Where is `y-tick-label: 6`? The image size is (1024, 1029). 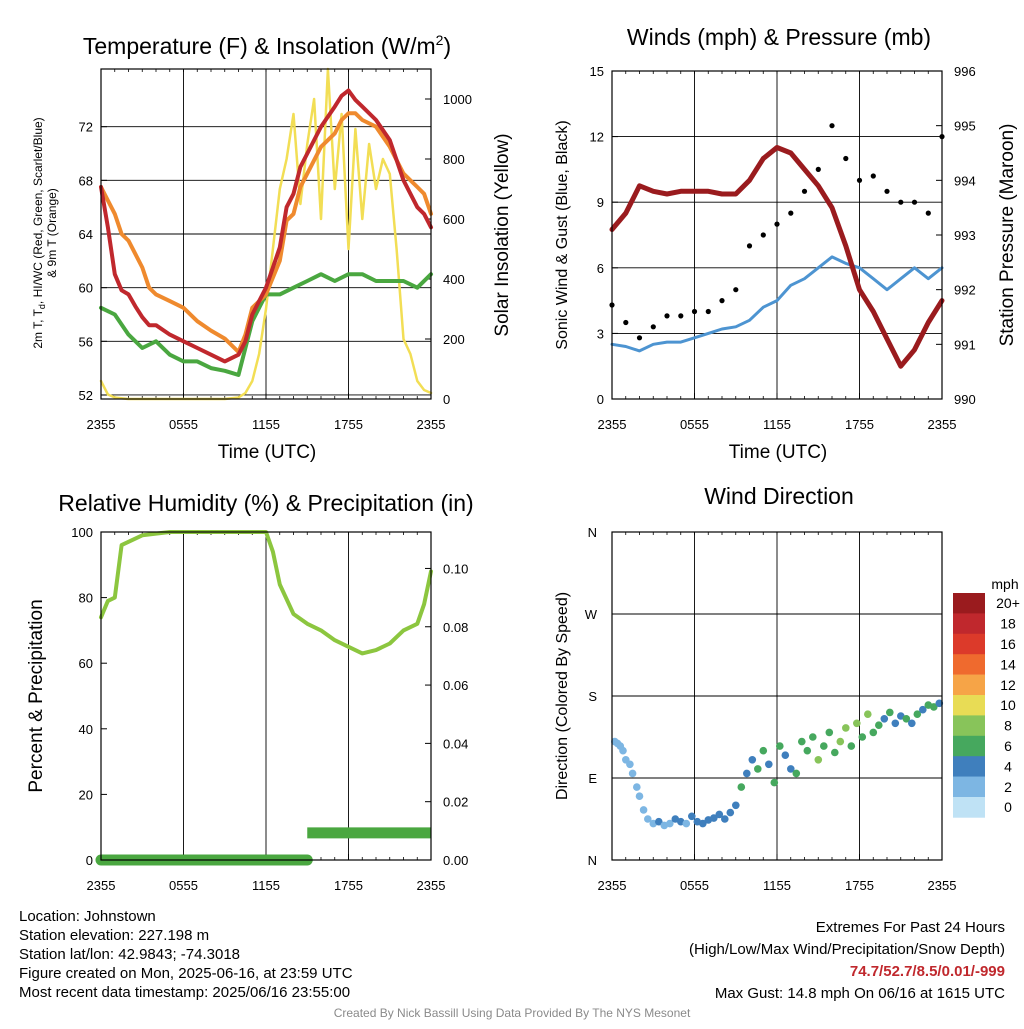
y-tick-label: 6 is located at coordinates (600, 268).